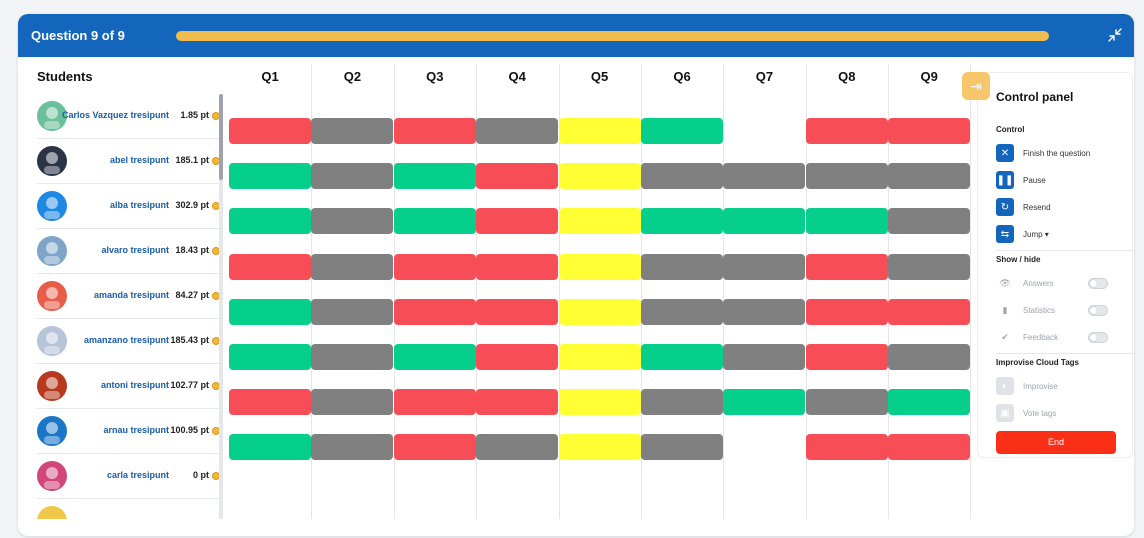 The image size is (1144, 538). What do you see at coordinates (1098, 283) in the screenshot?
I see `answers-toggle` at bounding box center [1098, 283].